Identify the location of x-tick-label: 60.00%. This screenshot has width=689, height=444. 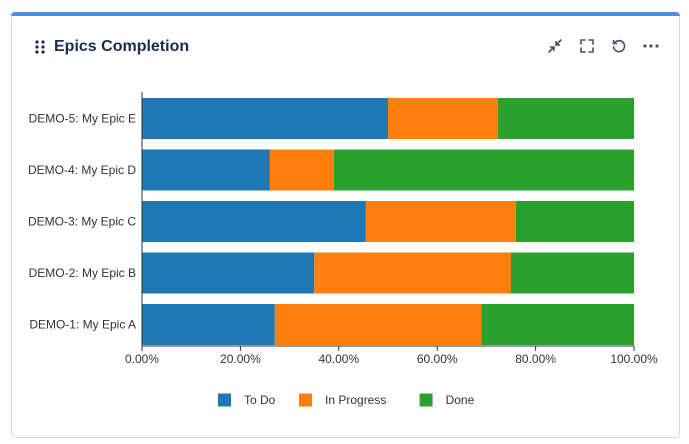
(437, 359).